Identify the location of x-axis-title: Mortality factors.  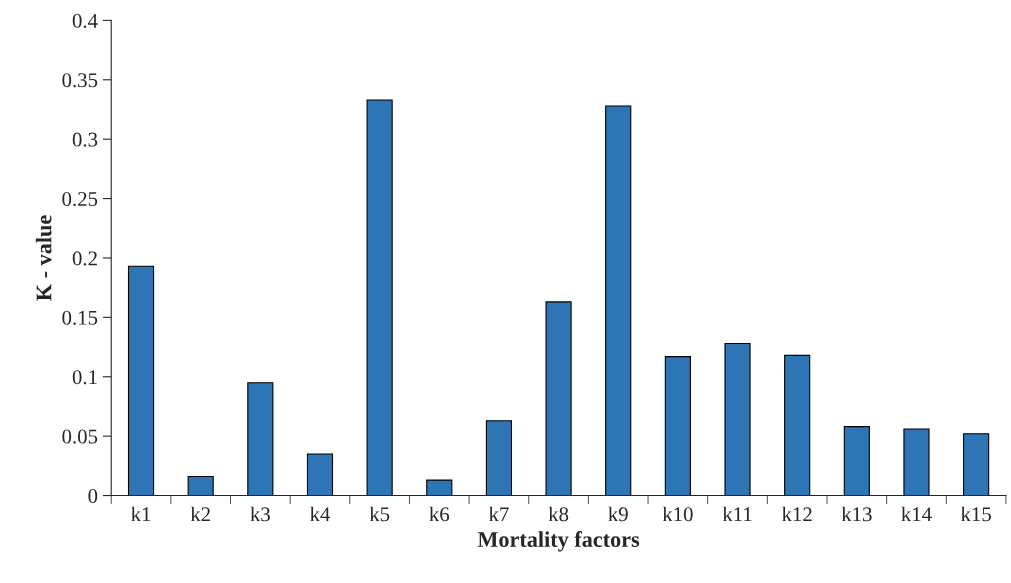
(558, 541).